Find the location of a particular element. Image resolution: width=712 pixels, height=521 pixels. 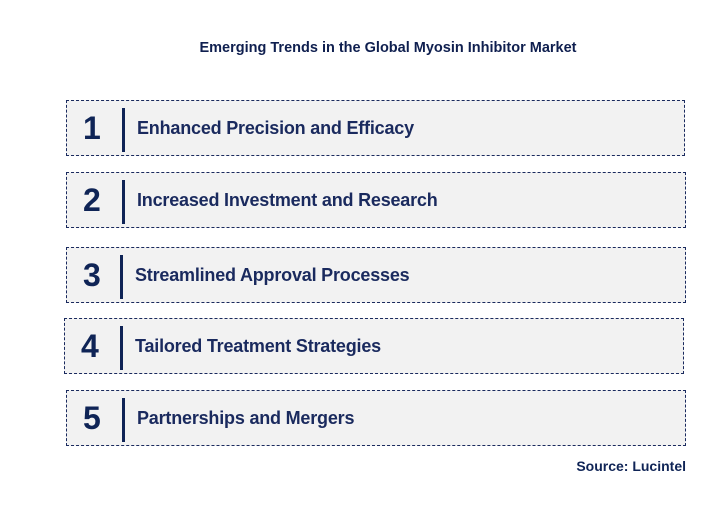

trend-box-4: 4 Tailored Treatment Strategies is located at coordinates (374, 346).